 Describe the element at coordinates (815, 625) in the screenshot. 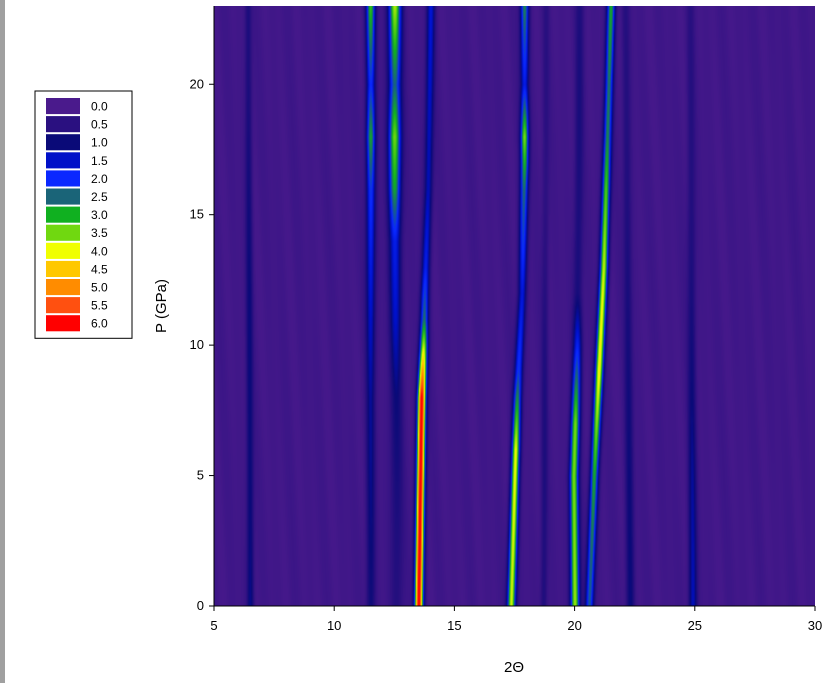

I see `x-tick-label: 30` at that location.